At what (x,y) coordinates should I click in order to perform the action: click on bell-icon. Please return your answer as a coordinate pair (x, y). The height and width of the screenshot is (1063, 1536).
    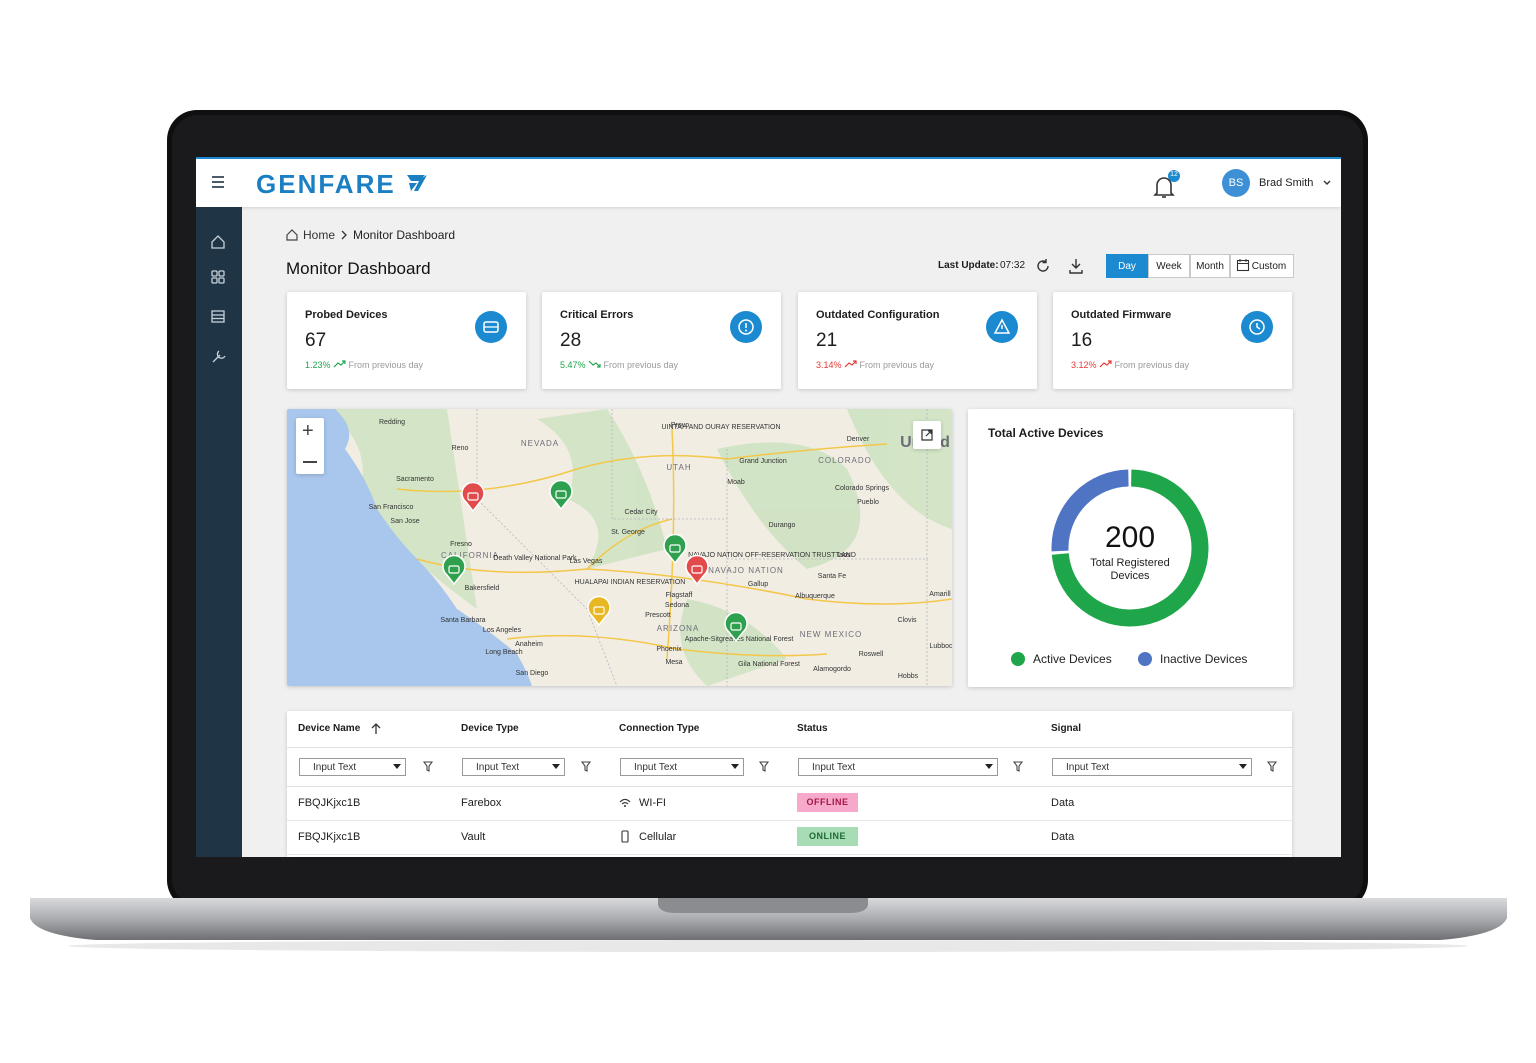
    Looking at the image, I should click on (1164, 187).